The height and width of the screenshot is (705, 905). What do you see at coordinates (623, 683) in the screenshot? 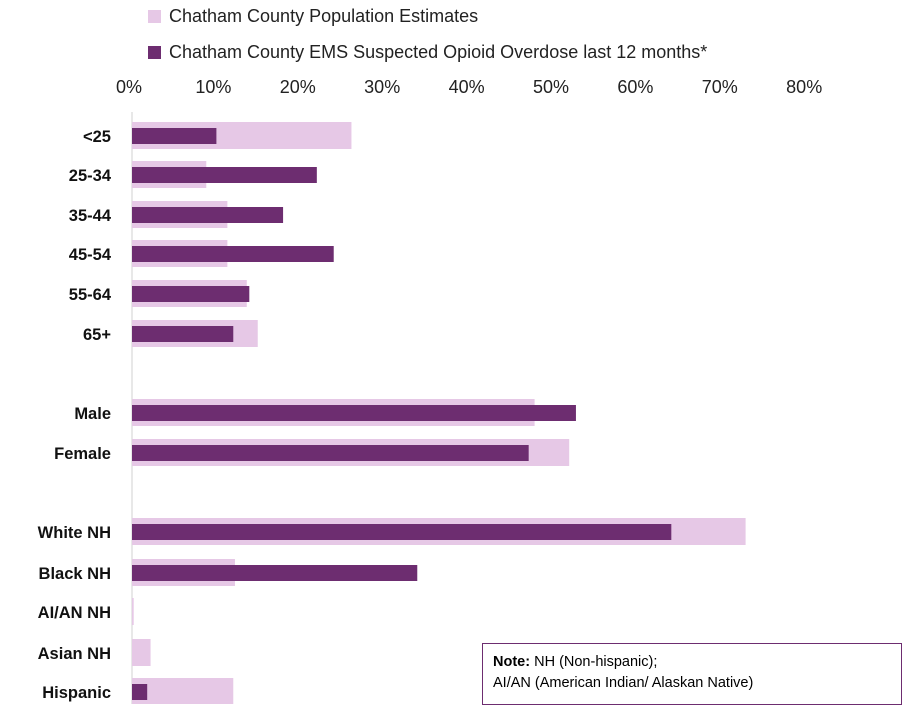
I see `note-line2: AI/AN (American Indian/ Alaskan Native)` at bounding box center [623, 683].